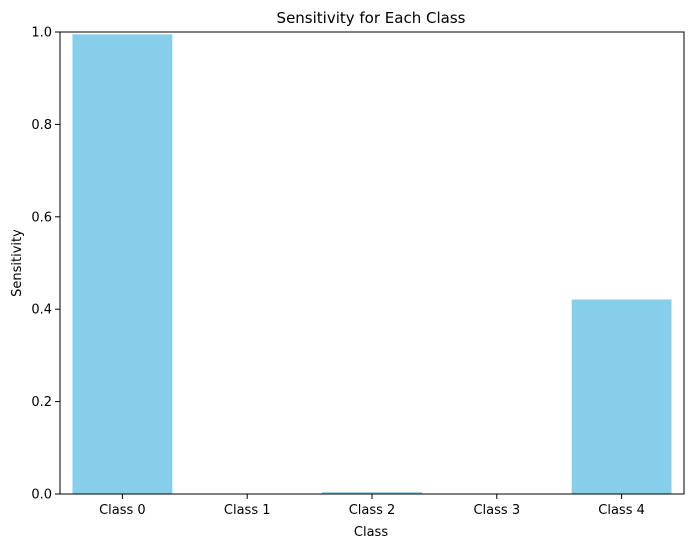 The width and height of the screenshot is (691, 547). What do you see at coordinates (17, 263) in the screenshot?
I see `y-axis-label: Sensitivity` at bounding box center [17, 263].